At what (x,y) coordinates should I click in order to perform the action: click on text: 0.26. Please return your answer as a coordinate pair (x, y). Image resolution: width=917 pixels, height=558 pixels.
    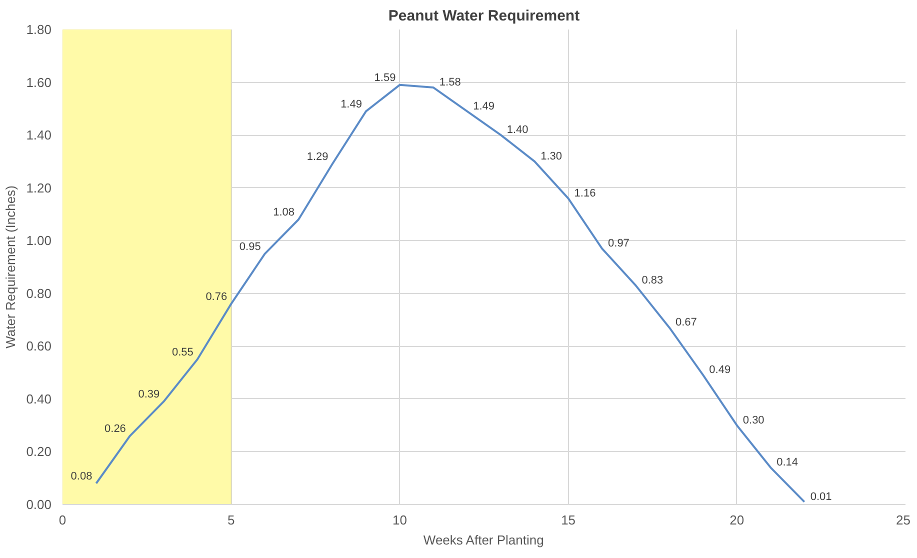
    Looking at the image, I should click on (115, 428).